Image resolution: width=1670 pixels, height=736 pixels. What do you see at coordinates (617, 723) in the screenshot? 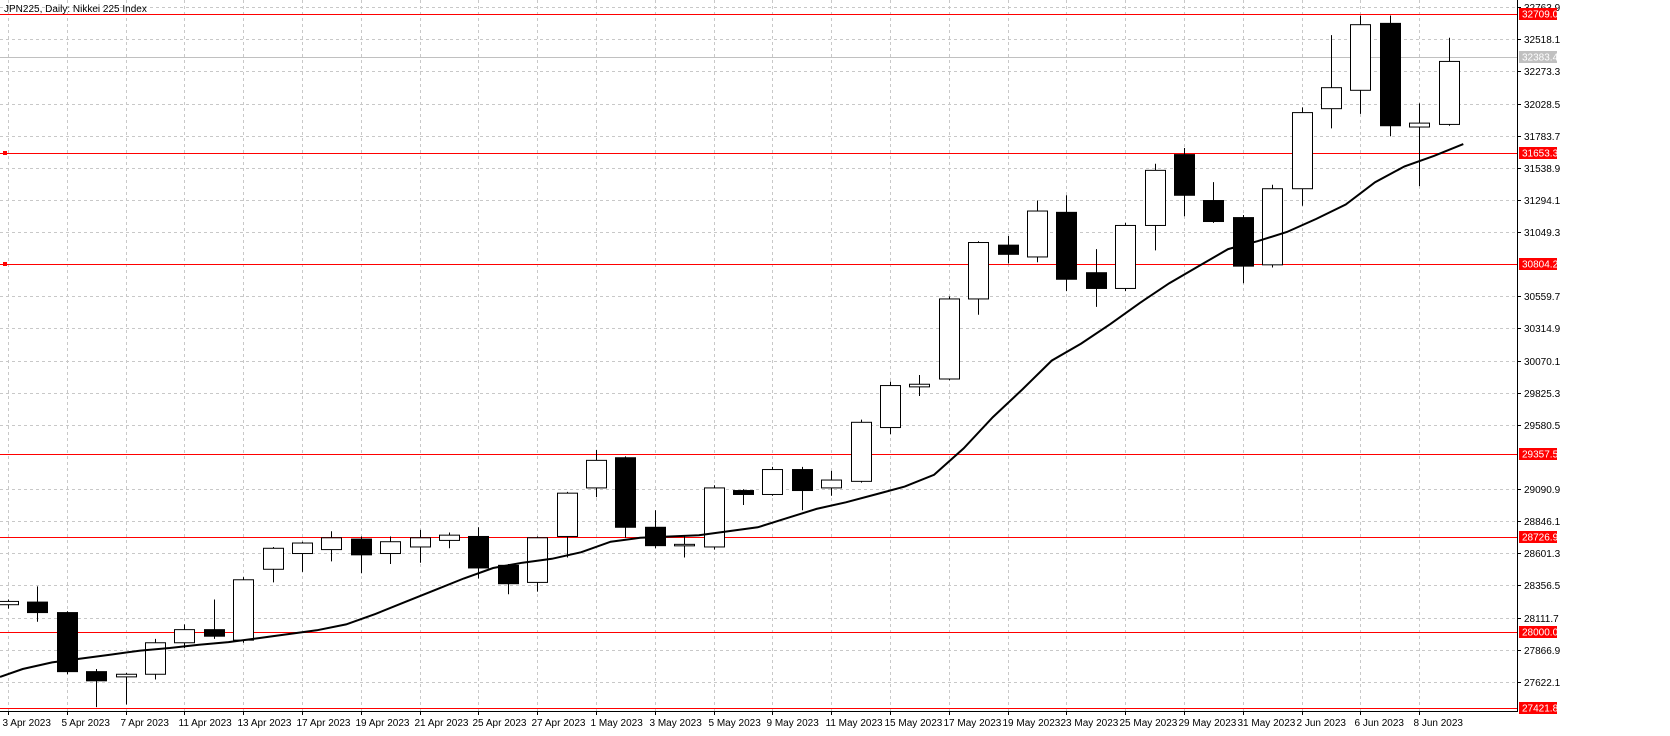
I see `x-tick-label: 1 May 2023` at bounding box center [617, 723].